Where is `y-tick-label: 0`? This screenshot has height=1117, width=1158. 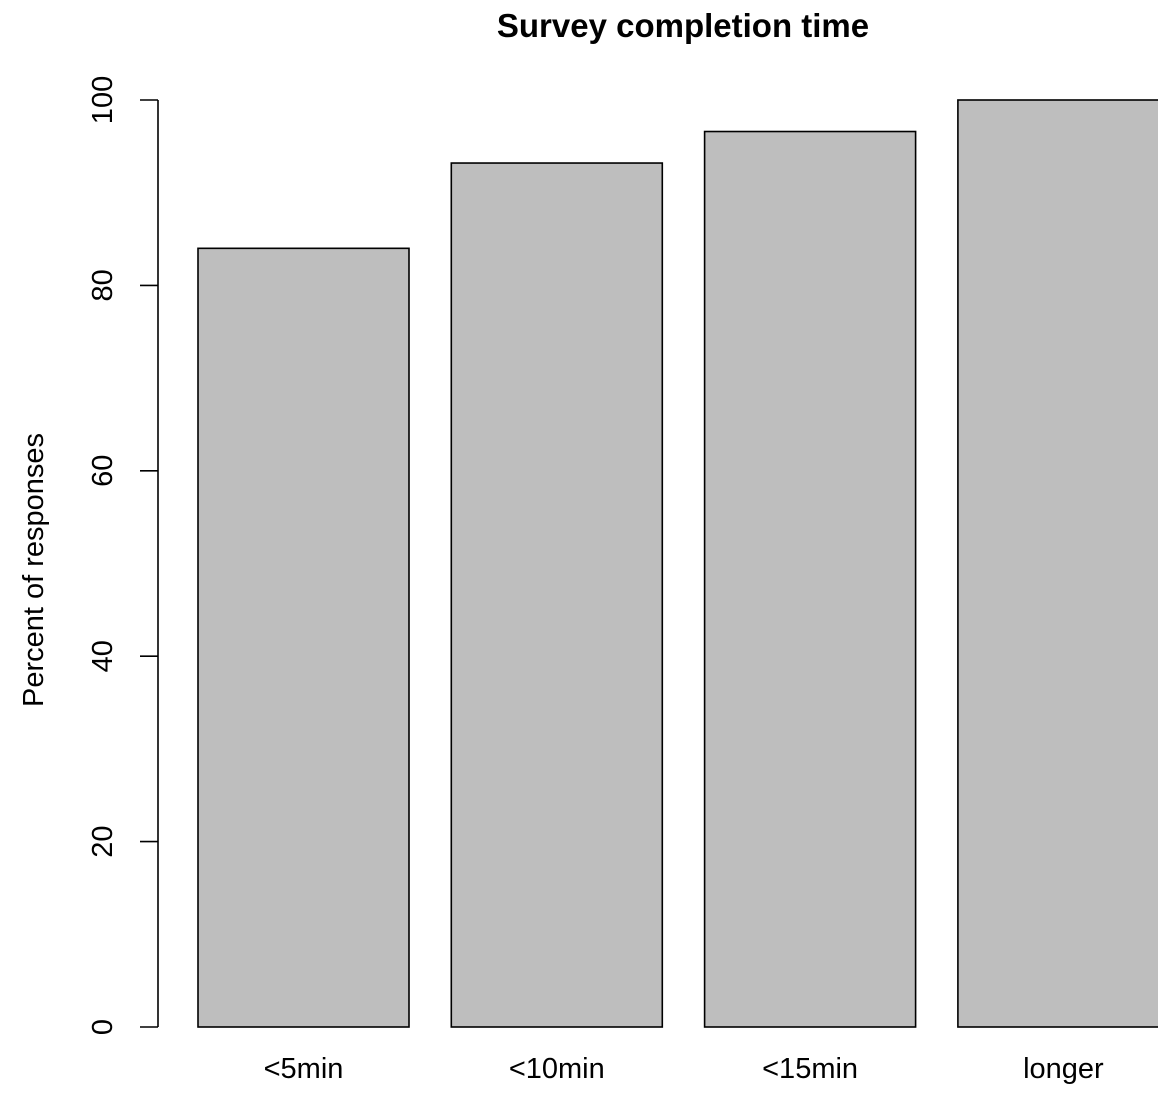
y-tick-label: 0 is located at coordinates (103, 1027).